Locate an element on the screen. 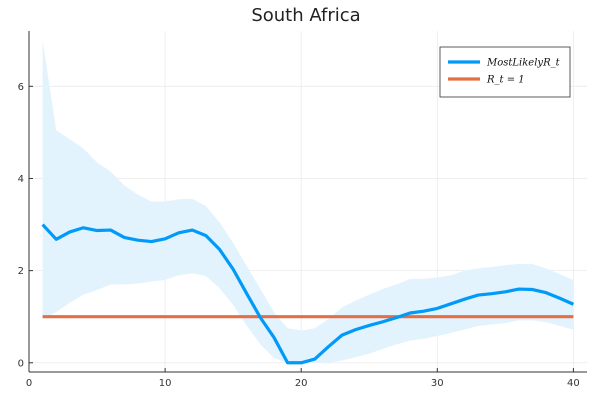 The image size is (600, 400). x-tick-label: 40 is located at coordinates (573, 383).